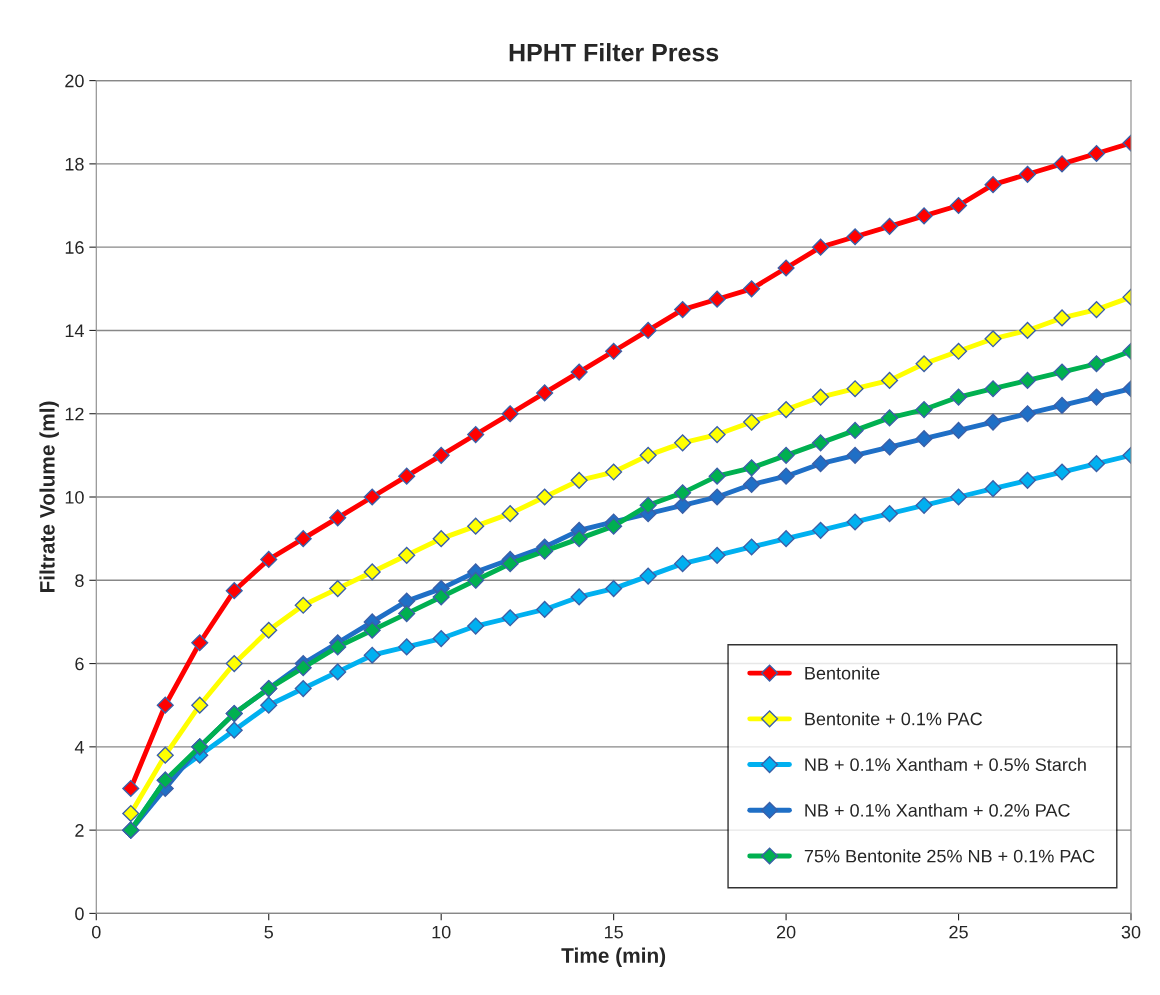 The height and width of the screenshot is (995, 1160). I want to click on x-tick-label: 0, so click(96, 932).